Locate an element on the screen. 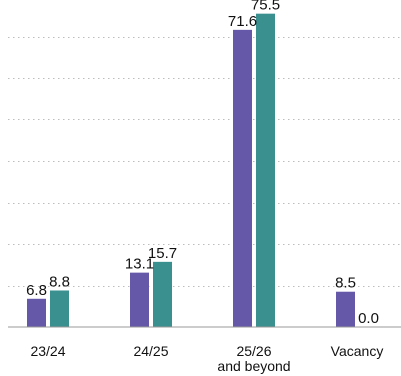  data-label-series1-2: 71.6 is located at coordinates (242, 21).